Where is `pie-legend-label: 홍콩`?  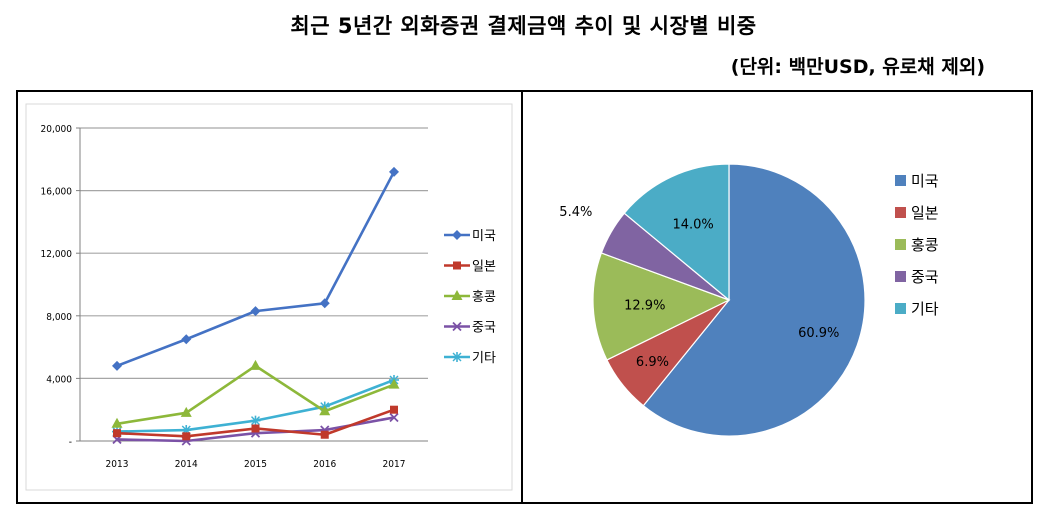
pie-legend-label: 홍콩 is located at coordinates (925, 245).